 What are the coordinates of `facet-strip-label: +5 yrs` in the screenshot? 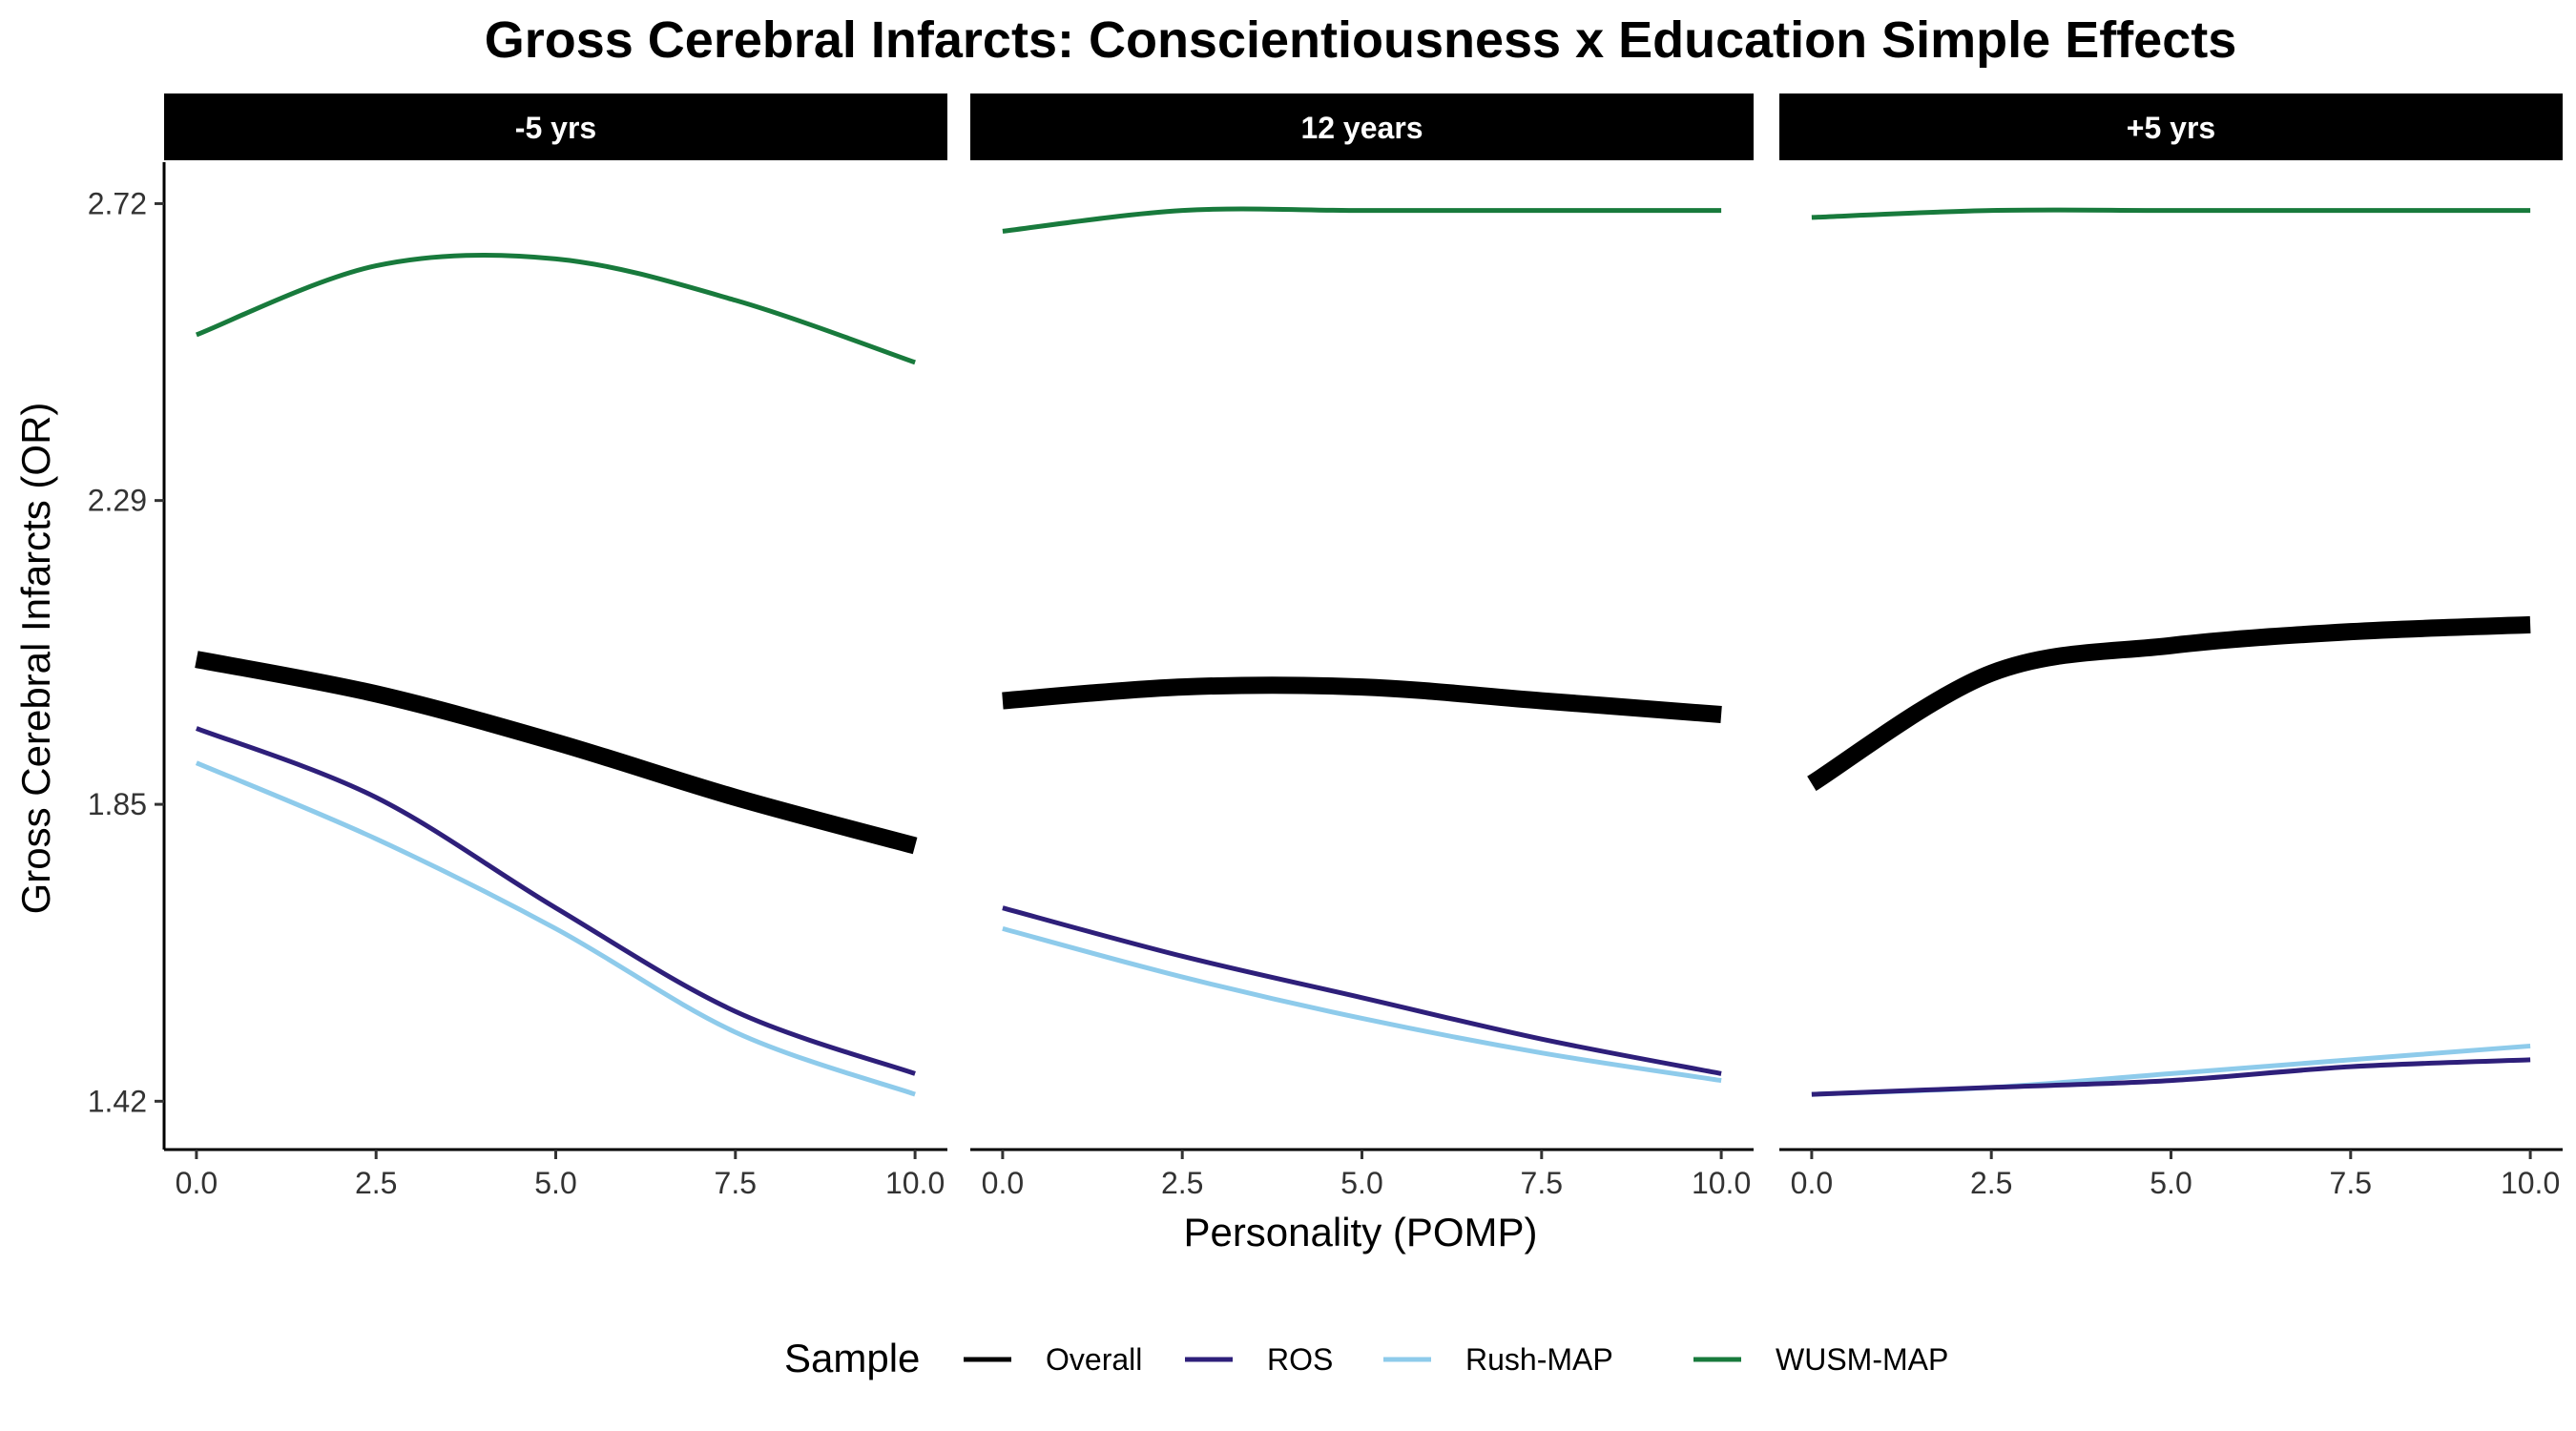 It's located at (2171, 128).